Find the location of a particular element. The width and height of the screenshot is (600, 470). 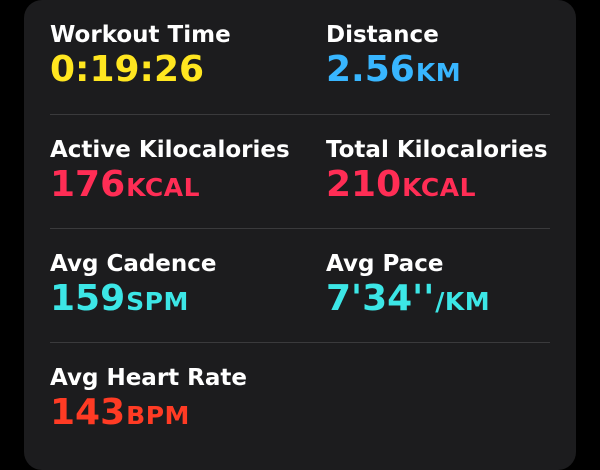

active-kilocalories-number: 176 is located at coordinates (88, 184).